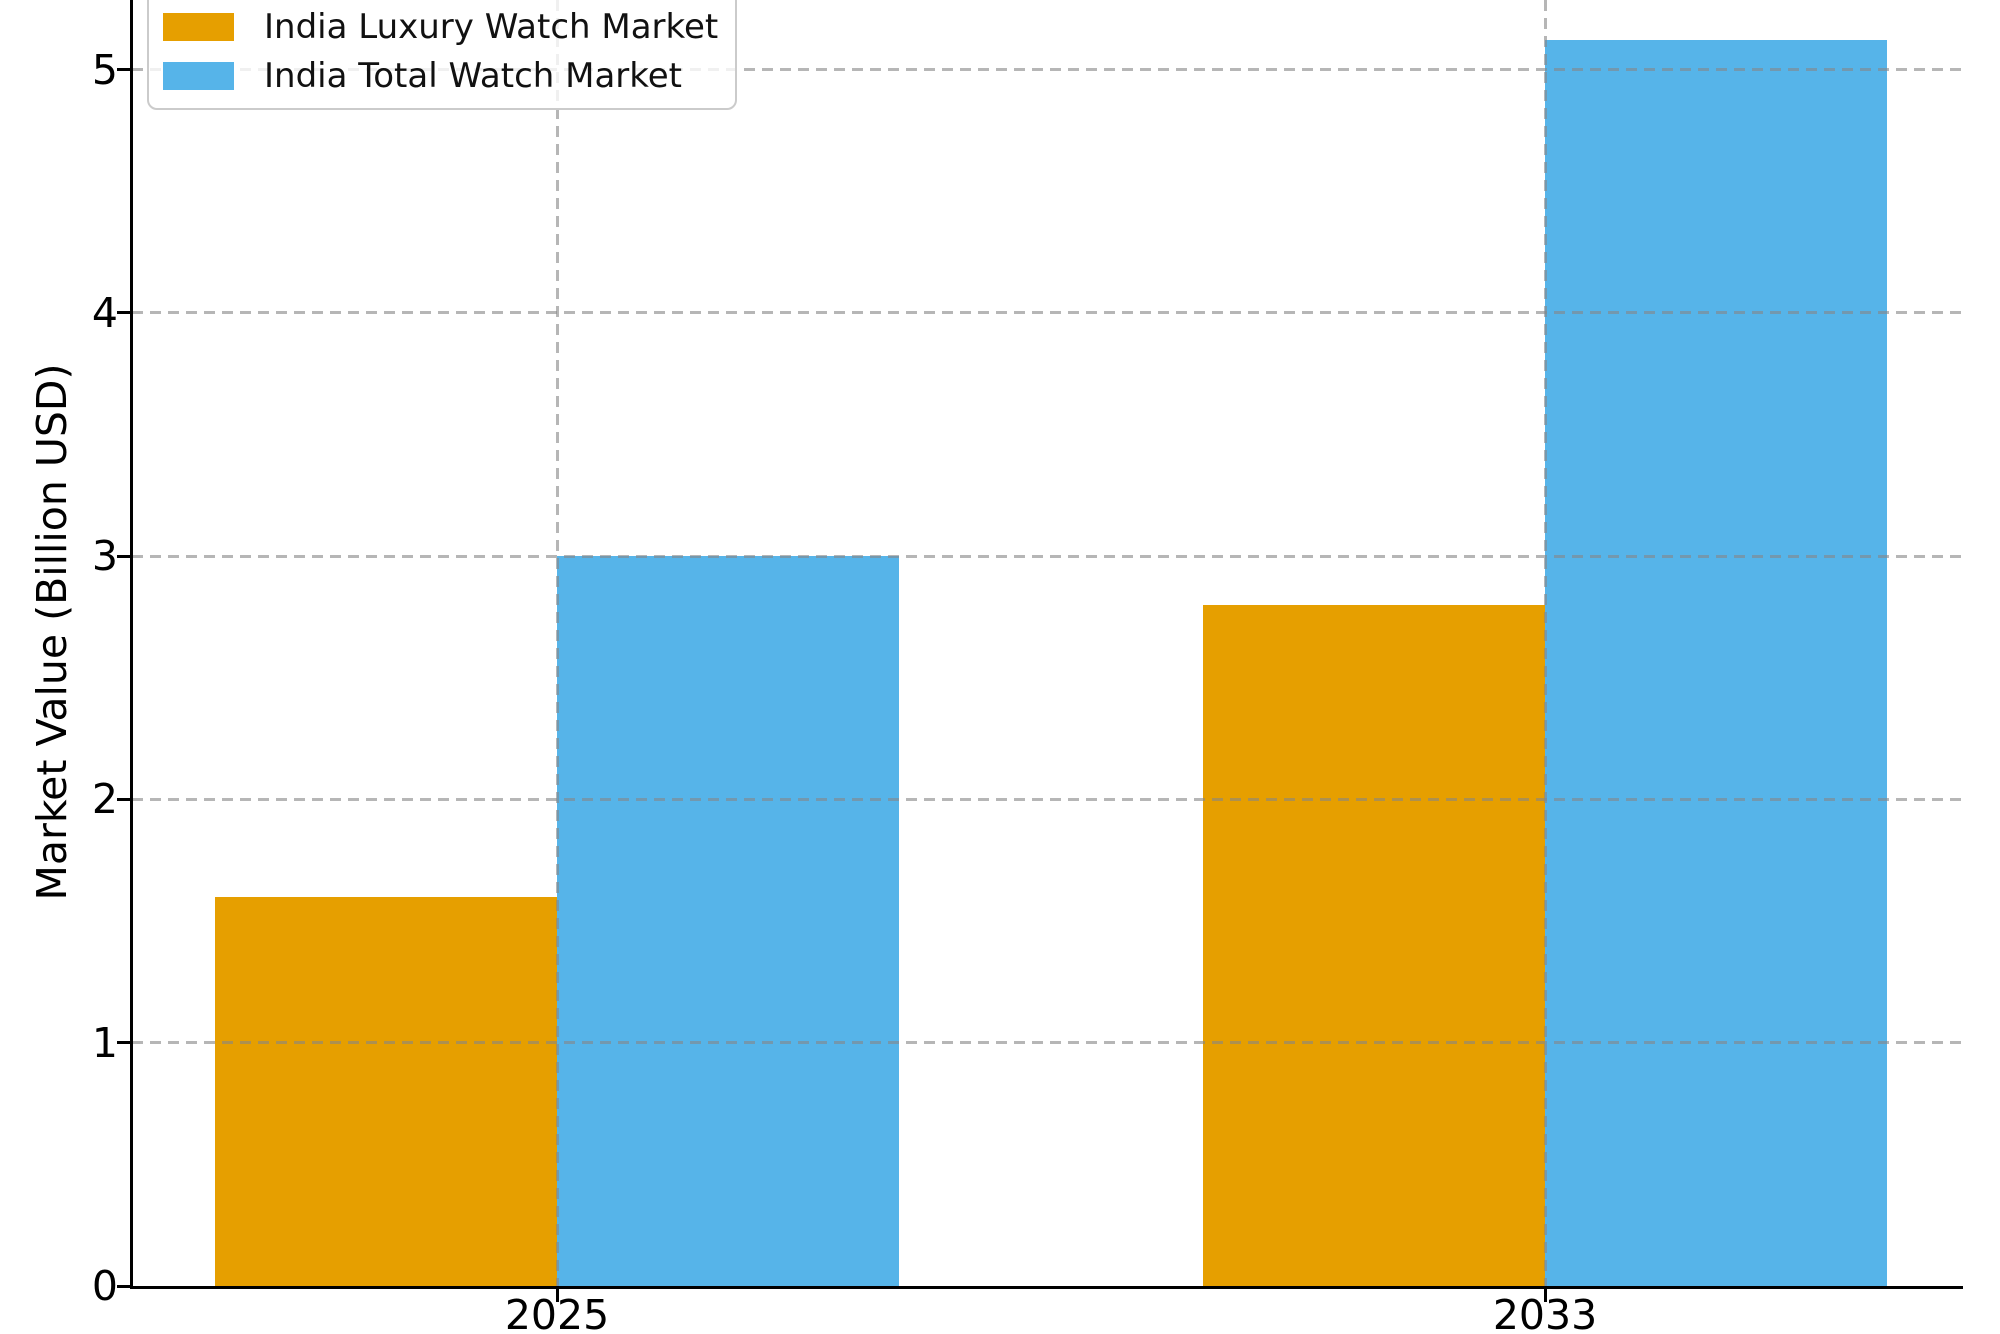 This screenshot has height=1334, width=2000. What do you see at coordinates (131, 644) in the screenshot?
I see `y-axis-line` at bounding box center [131, 644].